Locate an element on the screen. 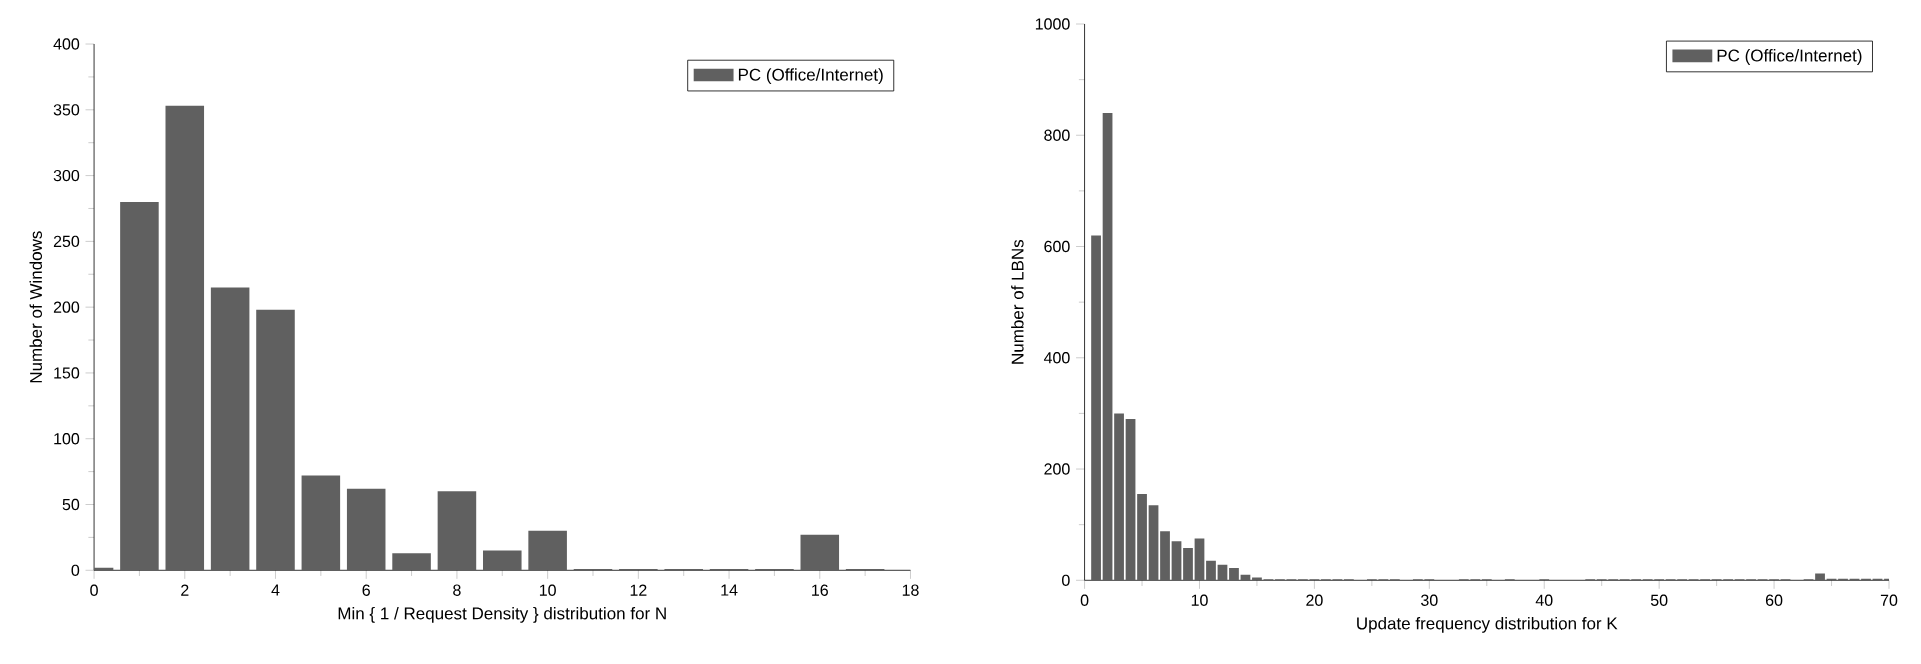 This screenshot has height=664, width=1921. y-tick-label: 600 is located at coordinates (1057, 246).